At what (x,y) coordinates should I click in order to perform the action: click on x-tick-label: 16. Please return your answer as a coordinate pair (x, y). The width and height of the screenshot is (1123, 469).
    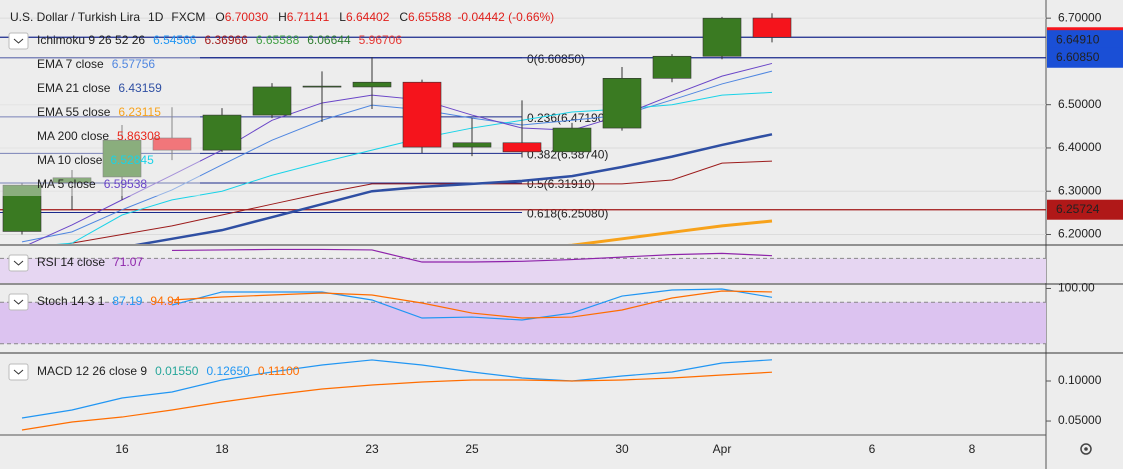
    Looking at the image, I should click on (122, 449).